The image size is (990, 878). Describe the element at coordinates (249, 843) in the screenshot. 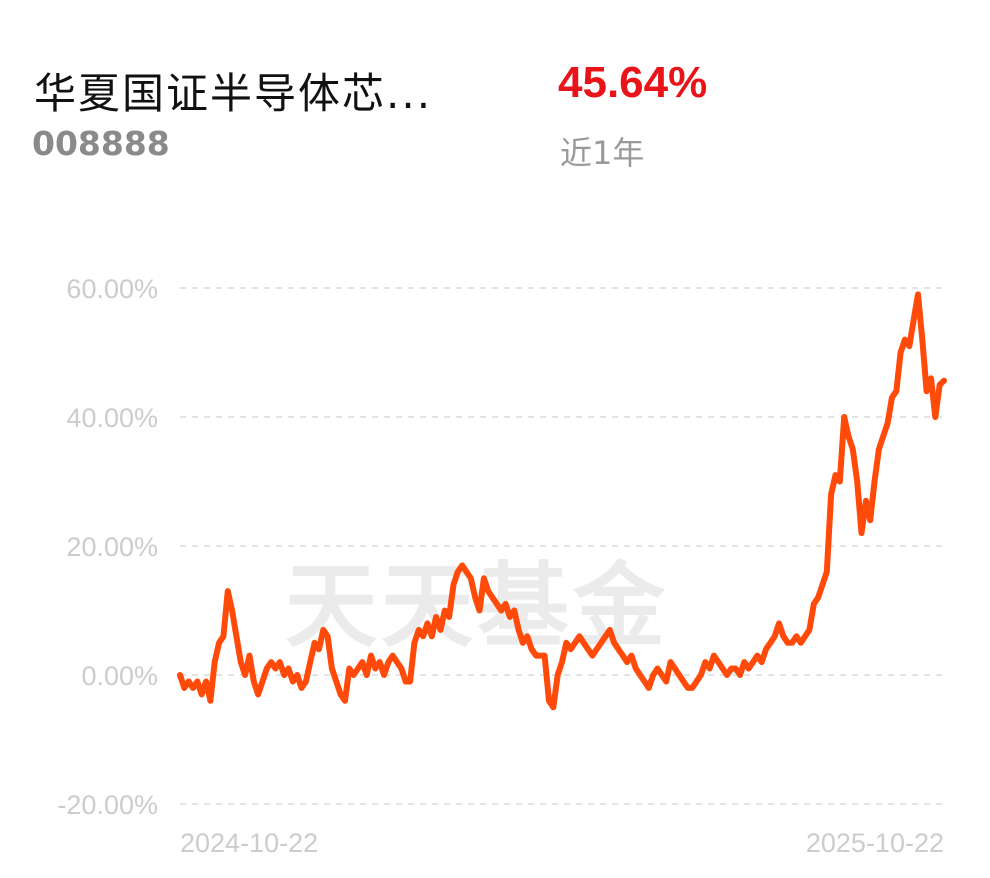

I see `x-tick-label: 2024-10-22` at that location.